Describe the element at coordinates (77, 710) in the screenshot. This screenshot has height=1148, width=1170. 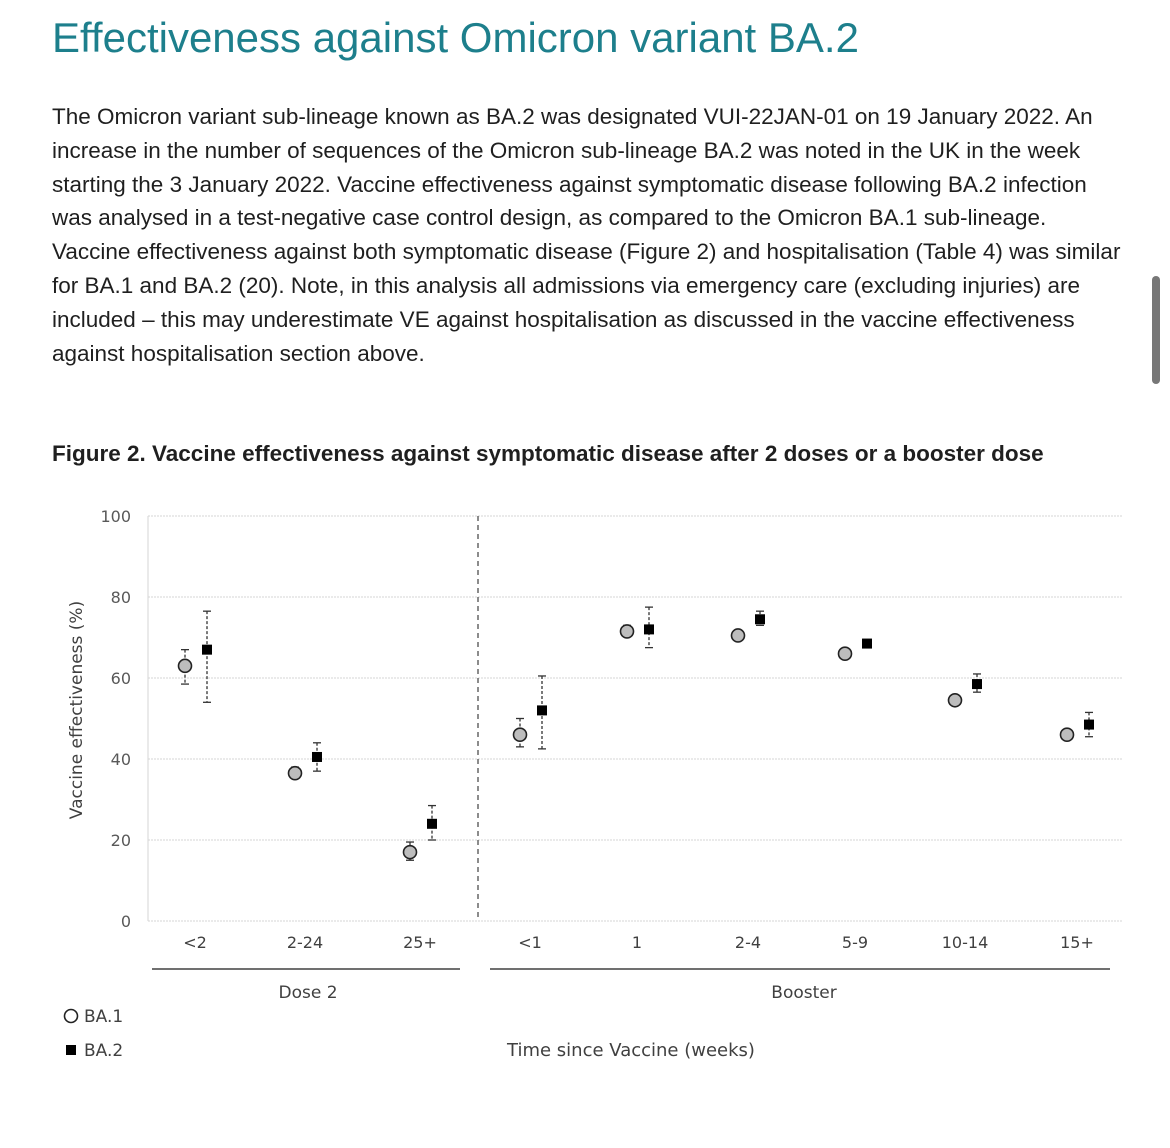
I see `y-axis-label: Vaccine effectiveness (%)` at that location.